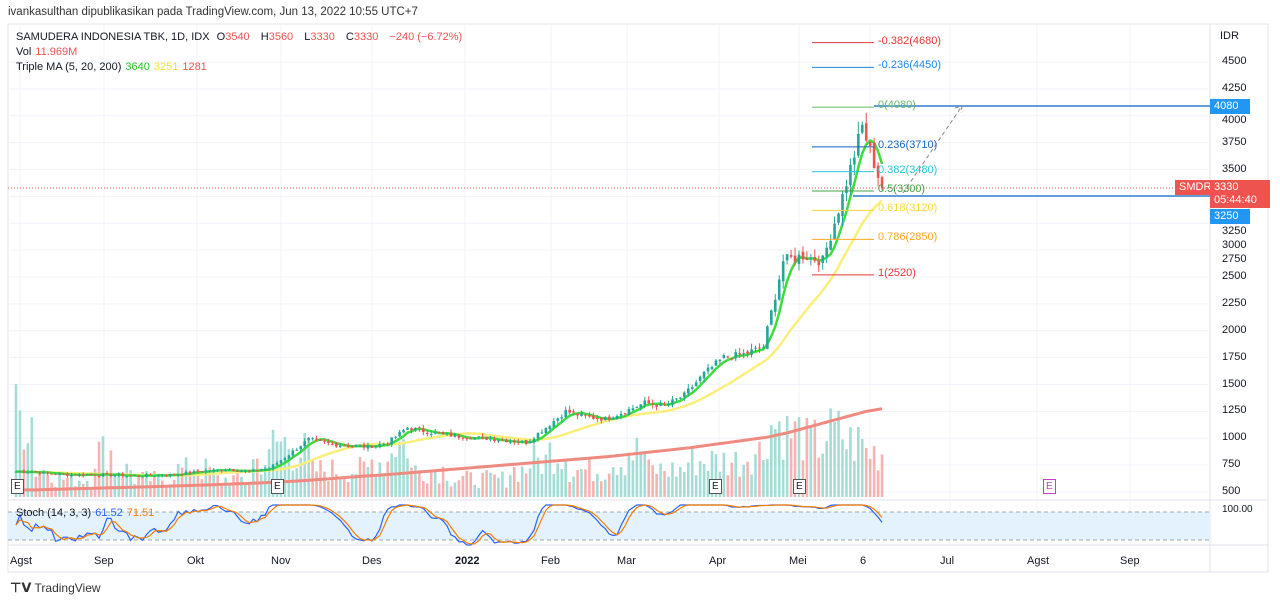  Describe the element at coordinates (113, 37) in the screenshot. I see `symbol-title: SAMUDERA INDONESIA TBK, 1D, IDX` at that location.